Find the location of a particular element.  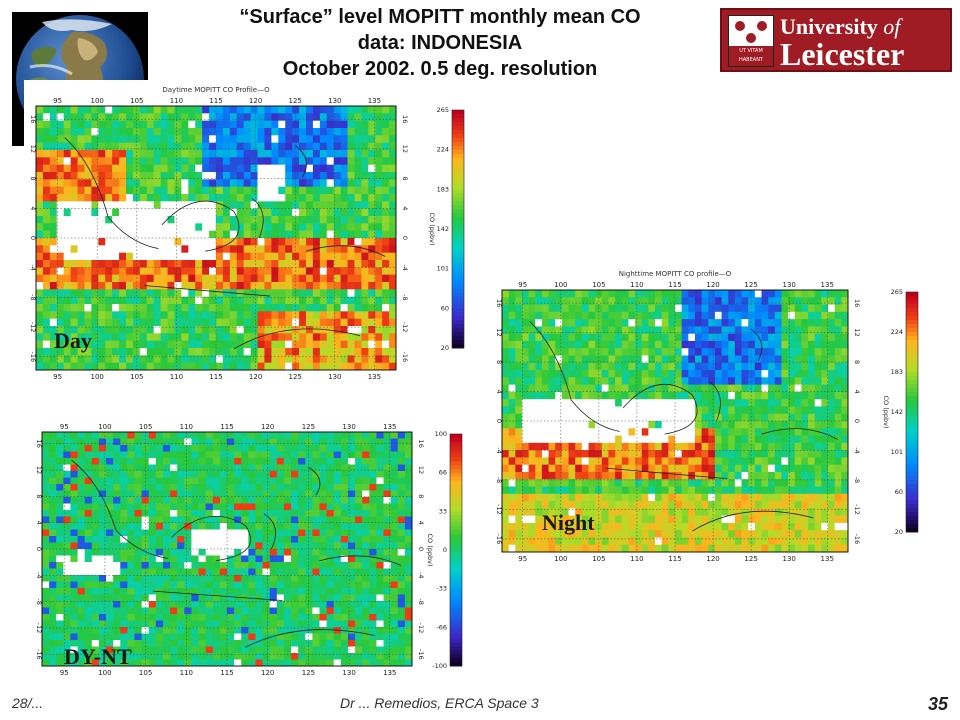

colorbar-tick-label: 33 is located at coordinates (443, 511).